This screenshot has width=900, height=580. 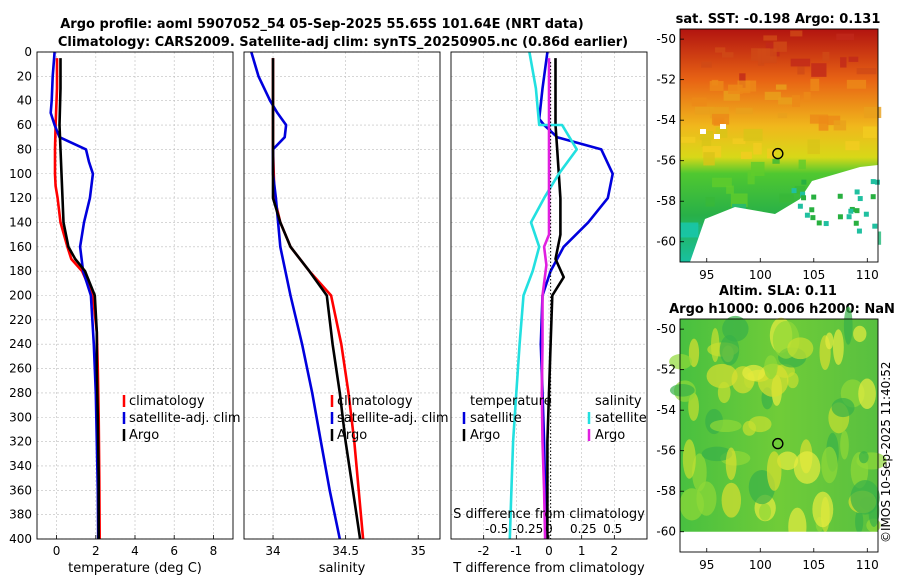 I want to click on map-x-tick-label: 110, so click(x=867, y=275).